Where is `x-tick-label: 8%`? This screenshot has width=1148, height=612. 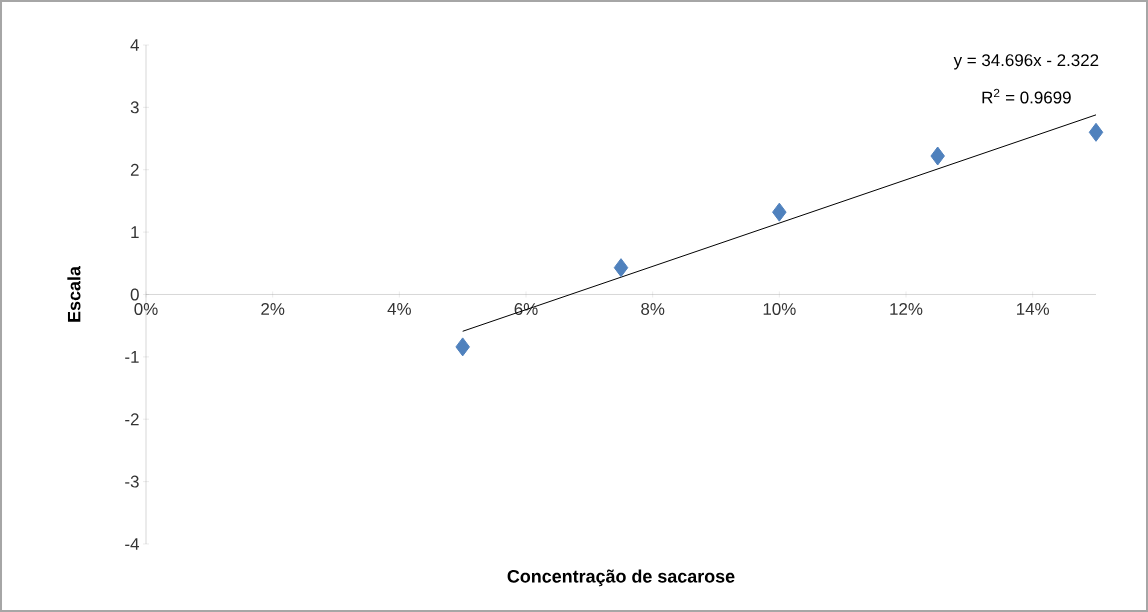
x-tick-label: 8% is located at coordinates (653, 309).